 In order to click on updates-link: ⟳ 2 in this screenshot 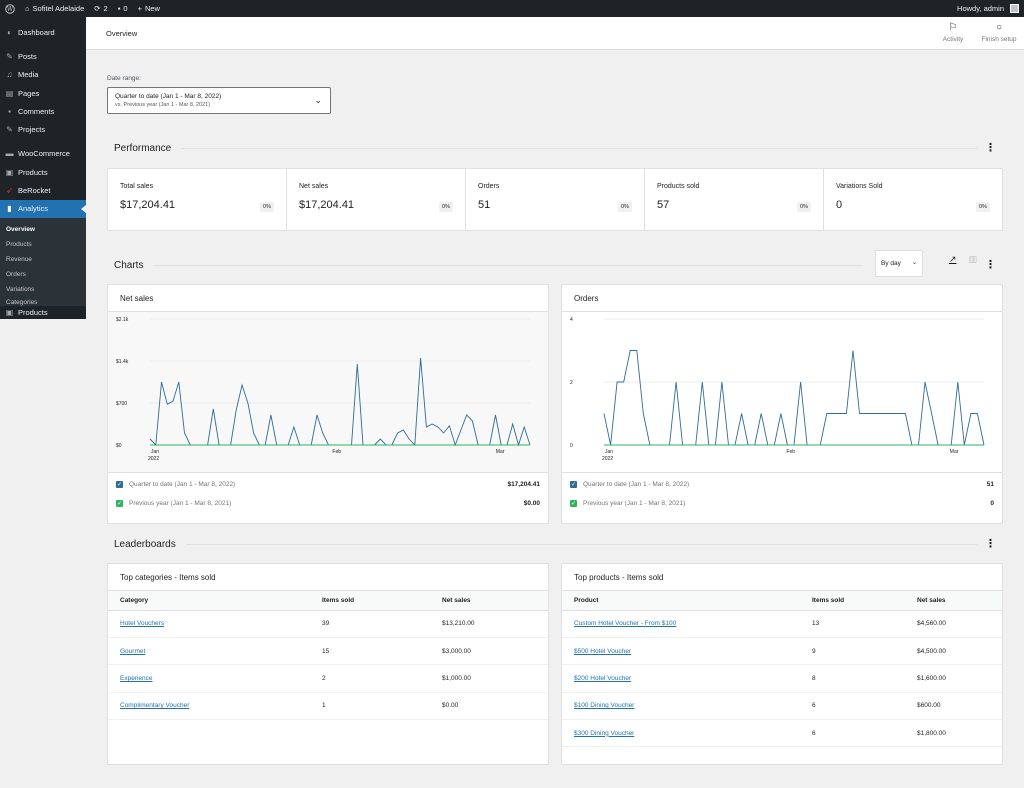, I will do `click(100, 8)`.